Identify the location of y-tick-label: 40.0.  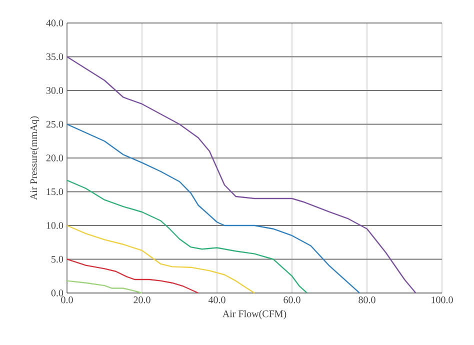
(55, 23).